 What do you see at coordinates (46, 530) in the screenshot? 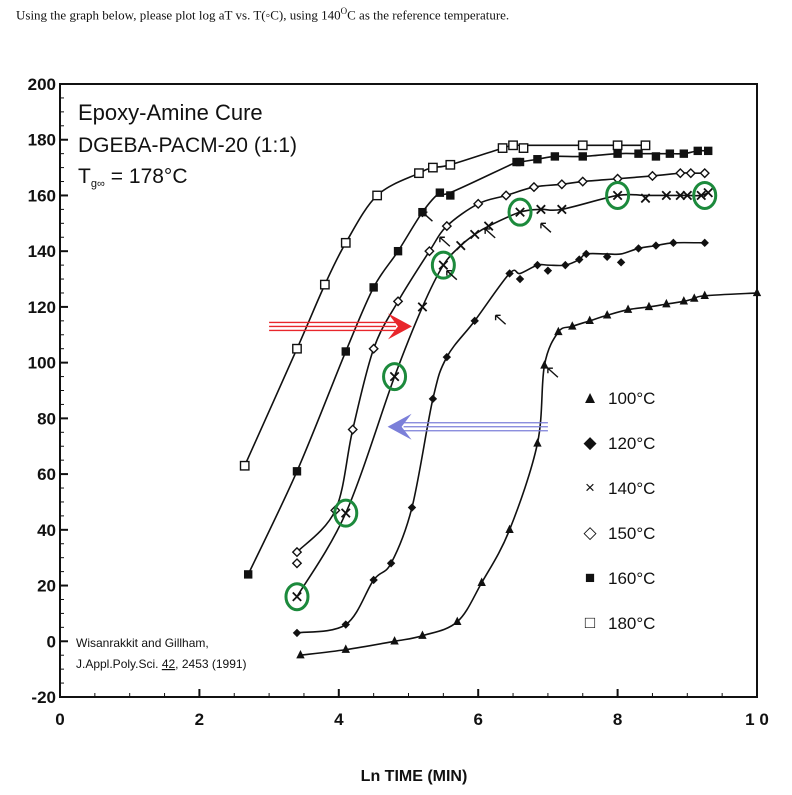
I see `y-tick-label: 40` at bounding box center [46, 530].